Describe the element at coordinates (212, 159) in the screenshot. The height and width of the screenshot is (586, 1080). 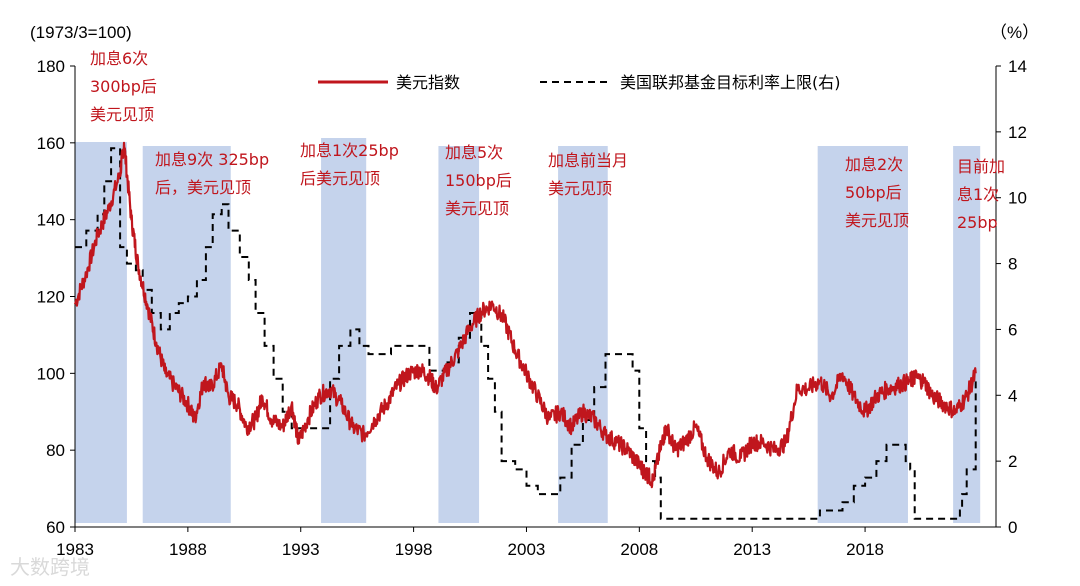
I see `annotation-1-line-0: 加息9次 325bp` at that location.